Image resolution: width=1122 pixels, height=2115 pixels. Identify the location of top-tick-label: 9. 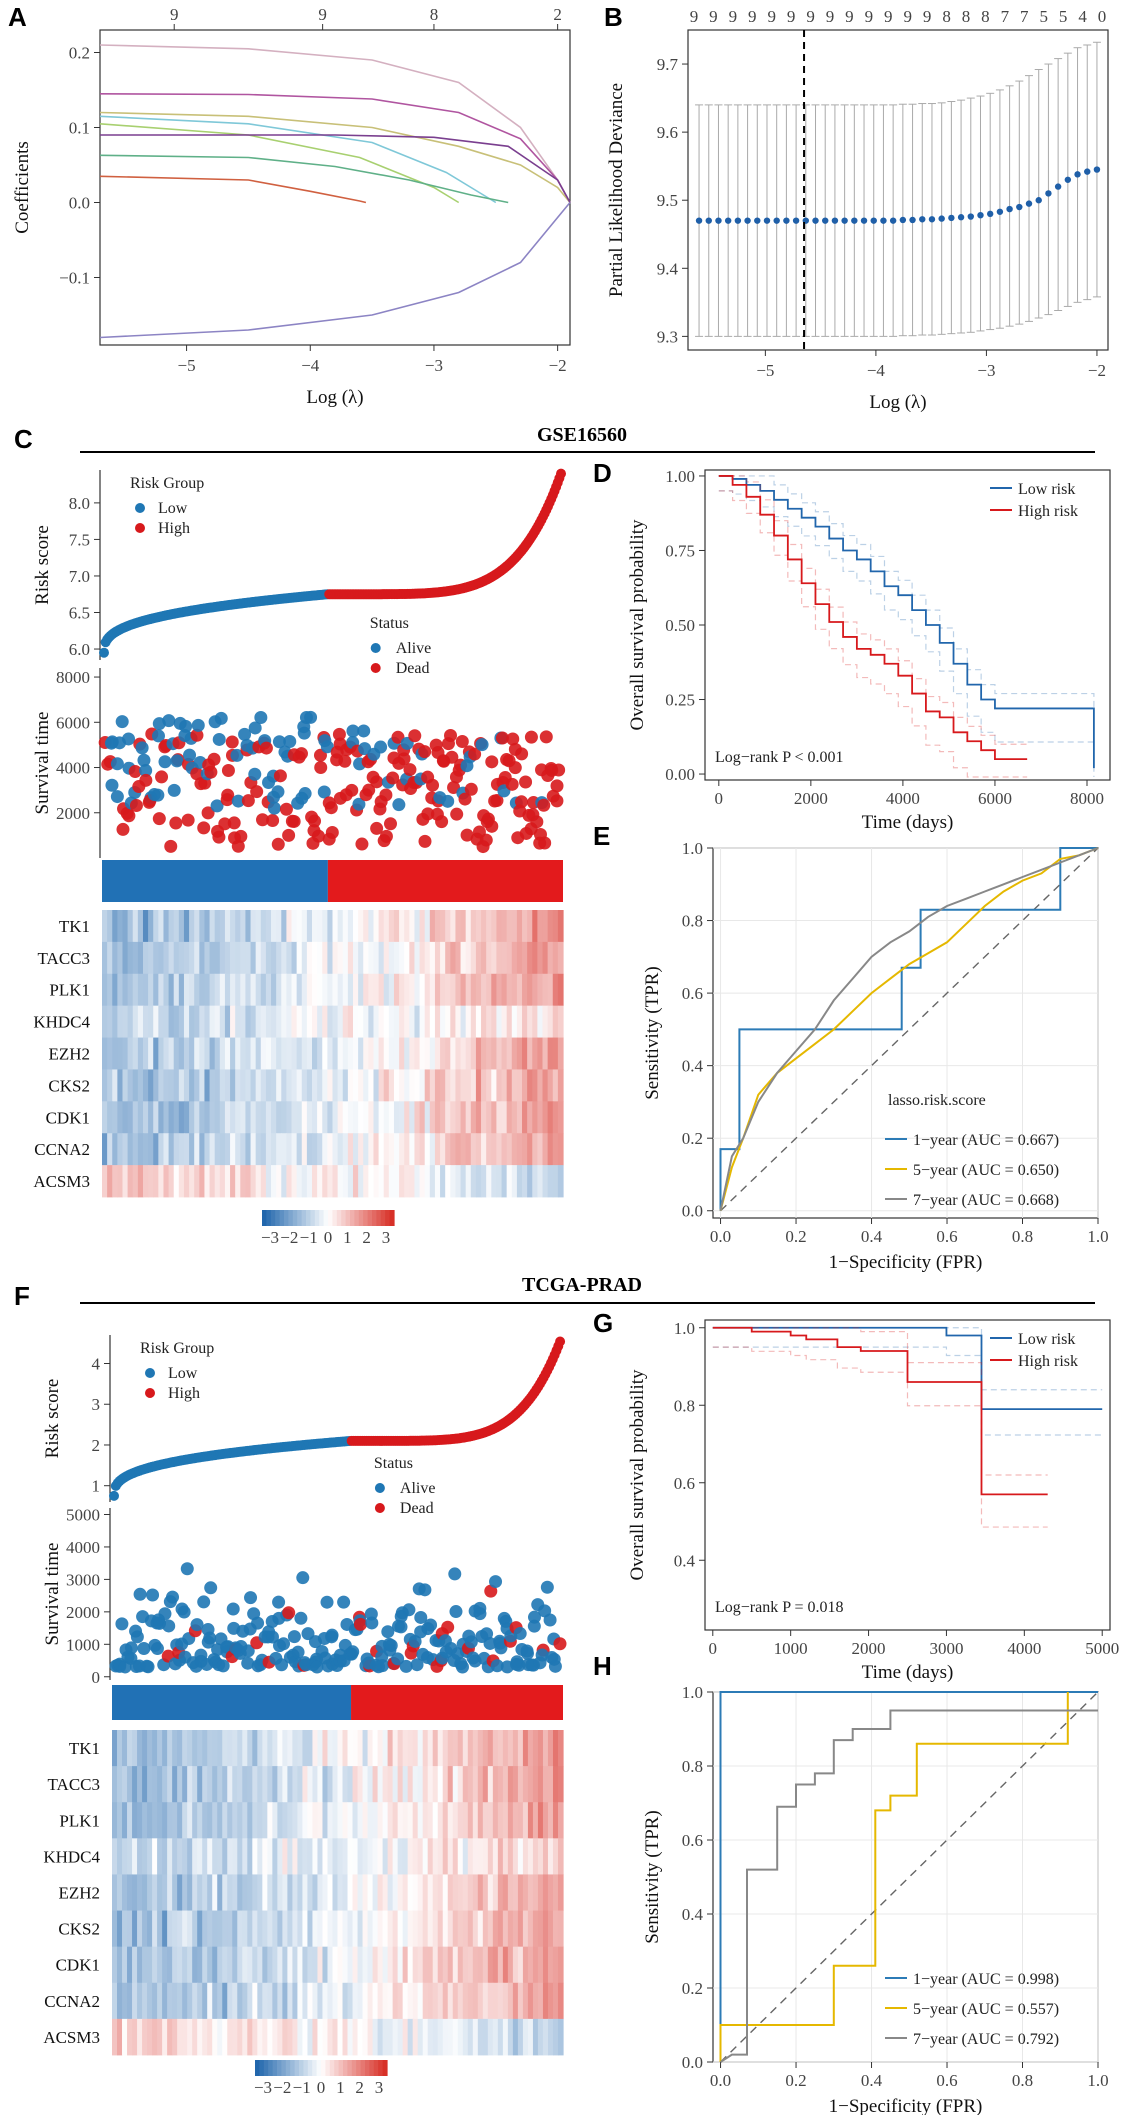
(771, 16).